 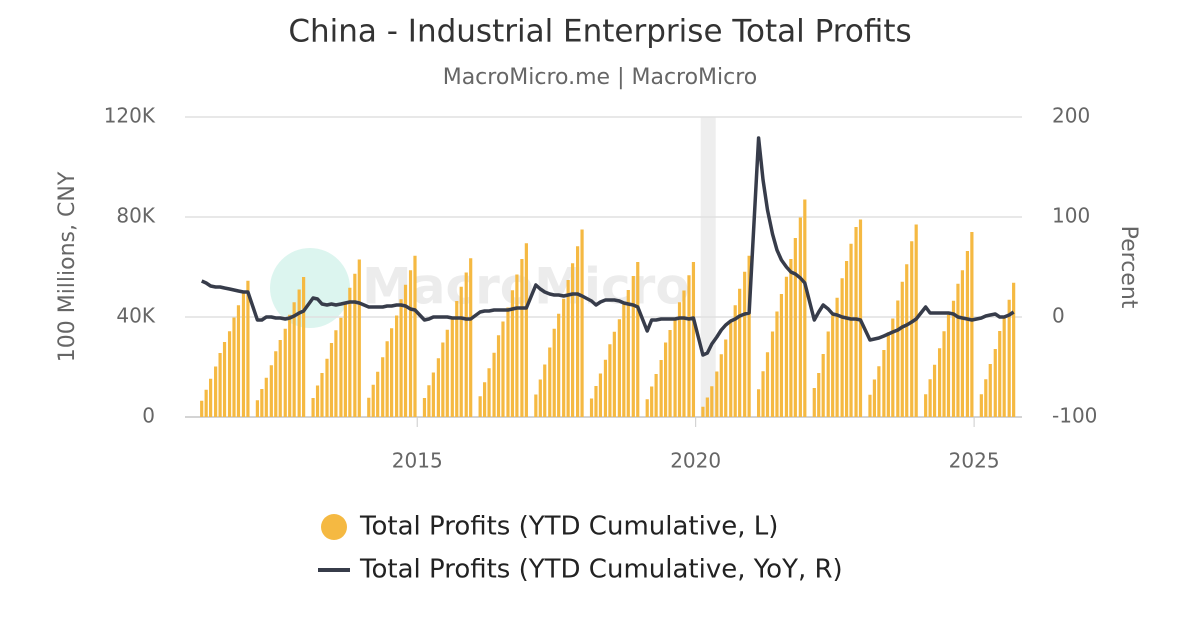 What do you see at coordinates (695, 461) in the screenshot?
I see `x-tick-label: 2020` at bounding box center [695, 461].